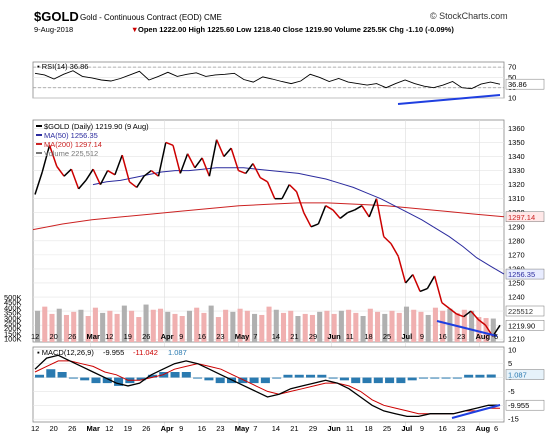  What do you see at coordinates (72, 336) in the screenshot?
I see `x-axis-label-price: 26` at bounding box center [72, 336].